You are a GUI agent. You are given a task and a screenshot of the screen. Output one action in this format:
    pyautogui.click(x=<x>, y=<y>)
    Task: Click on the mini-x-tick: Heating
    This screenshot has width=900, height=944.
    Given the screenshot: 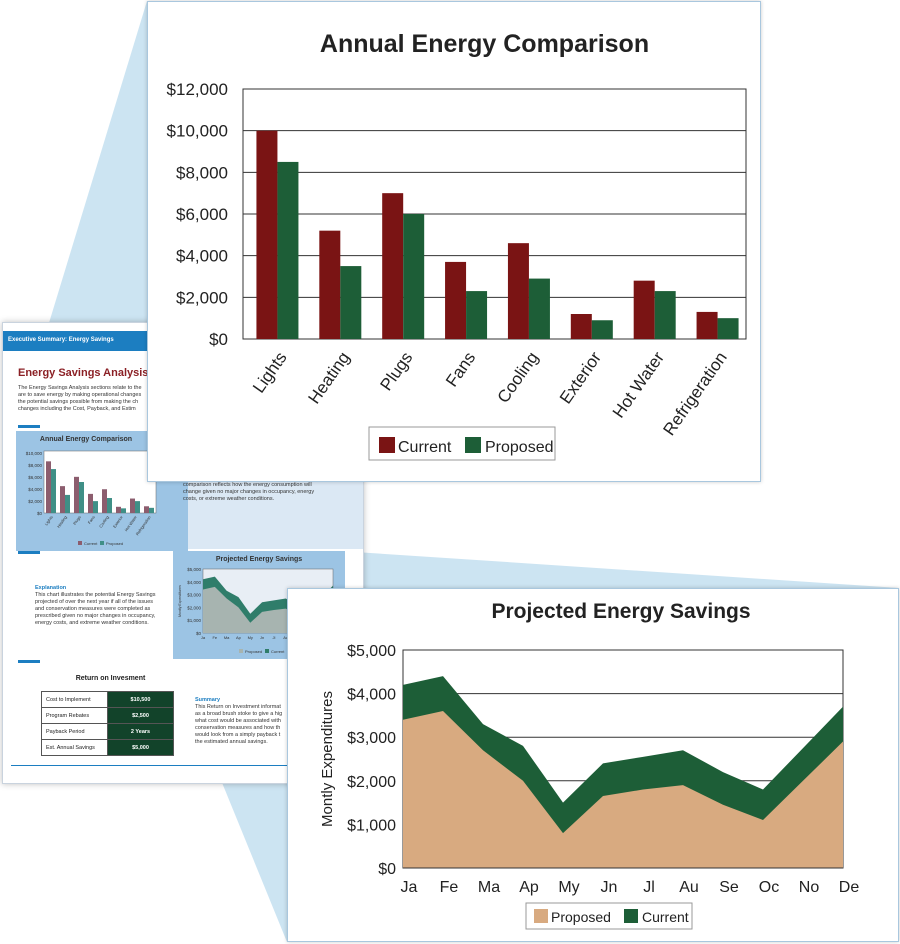 What is the action you would take?
    pyautogui.click(x=62, y=522)
    